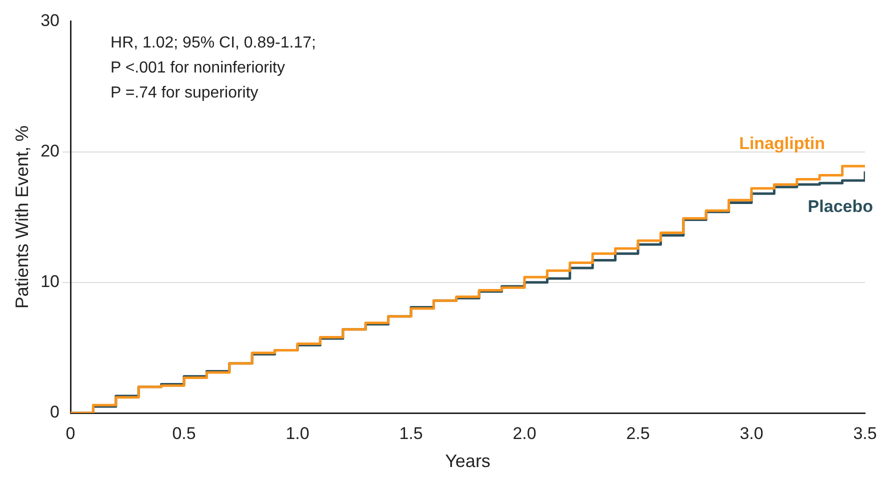 This screenshot has width=893, height=485. I want to click on y-axis-title: Patients With Event, %, so click(22, 217).